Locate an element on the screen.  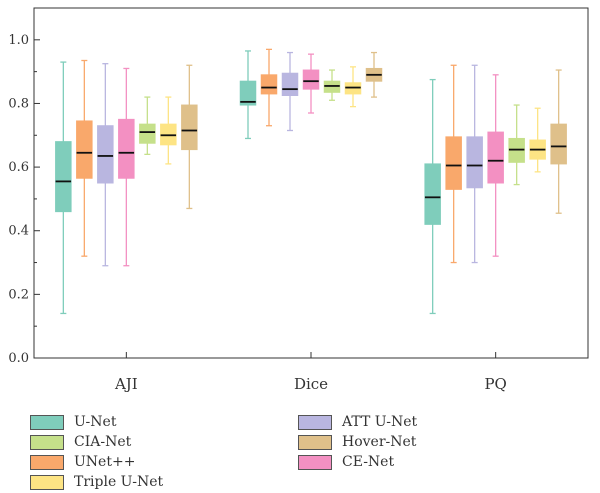
box-ce-net-aji is located at coordinates (126, 167).